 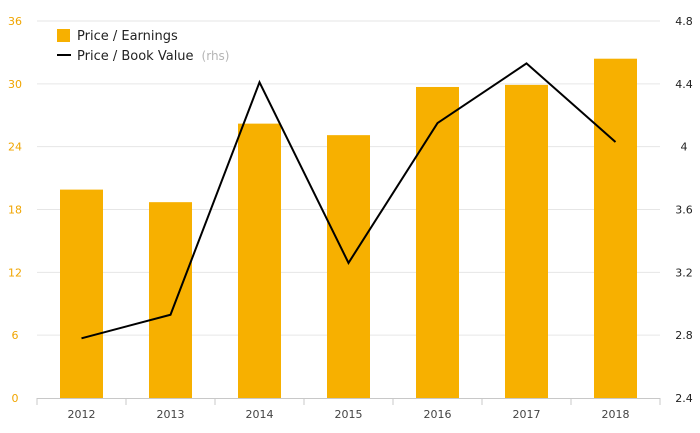 What do you see at coordinates (82, 414) in the screenshot?
I see `x-tick-label: 2012` at bounding box center [82, 414].